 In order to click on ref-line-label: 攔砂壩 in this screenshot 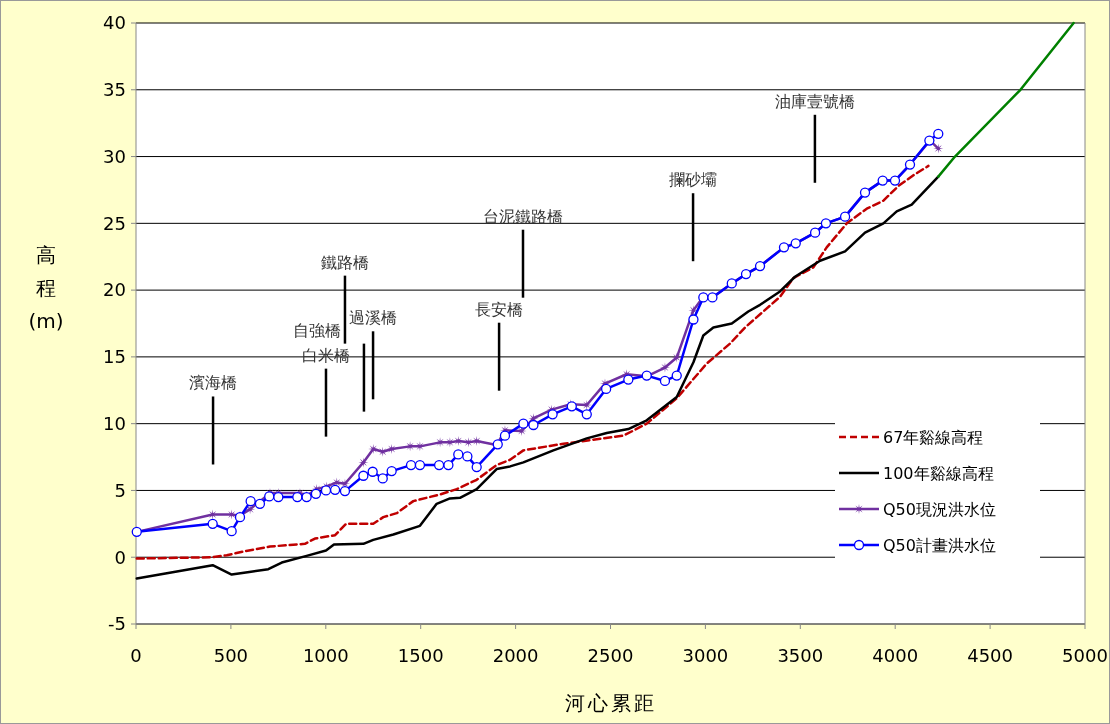, I will do `click(693, 180)`.